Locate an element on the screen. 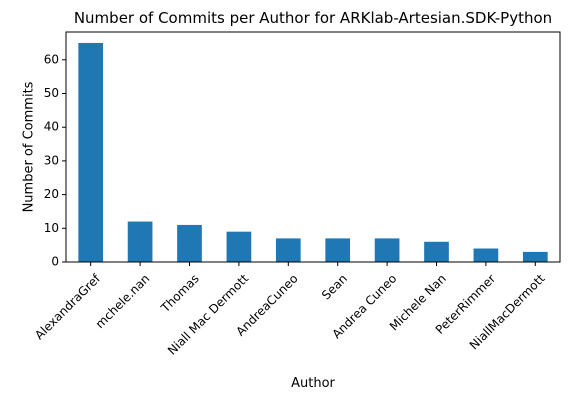  x-tick-label: Thomas is located at coordinates (180, 293).